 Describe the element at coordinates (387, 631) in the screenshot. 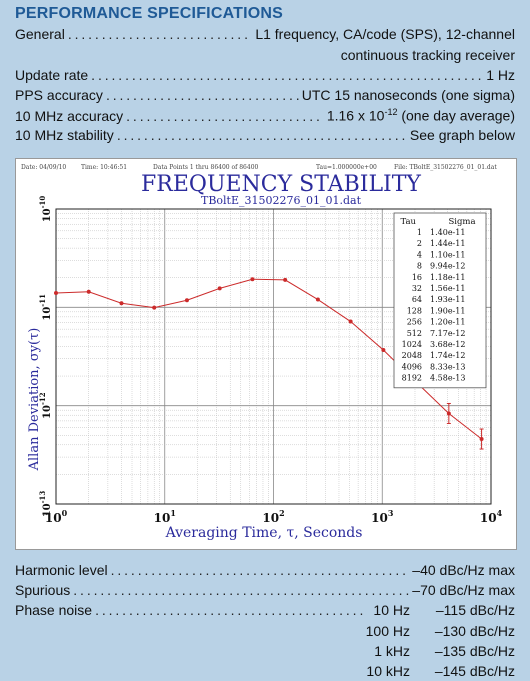

I see `phase-noise-freq: 100 Hz` at that location.